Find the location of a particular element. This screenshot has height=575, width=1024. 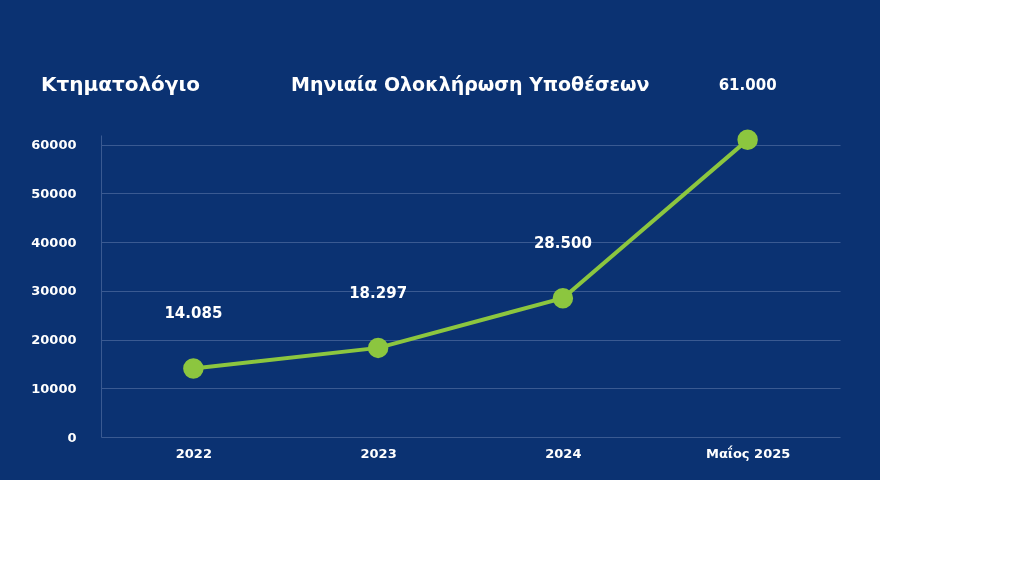

x-tick-label: 2023 is located at coordinates (378, 453).